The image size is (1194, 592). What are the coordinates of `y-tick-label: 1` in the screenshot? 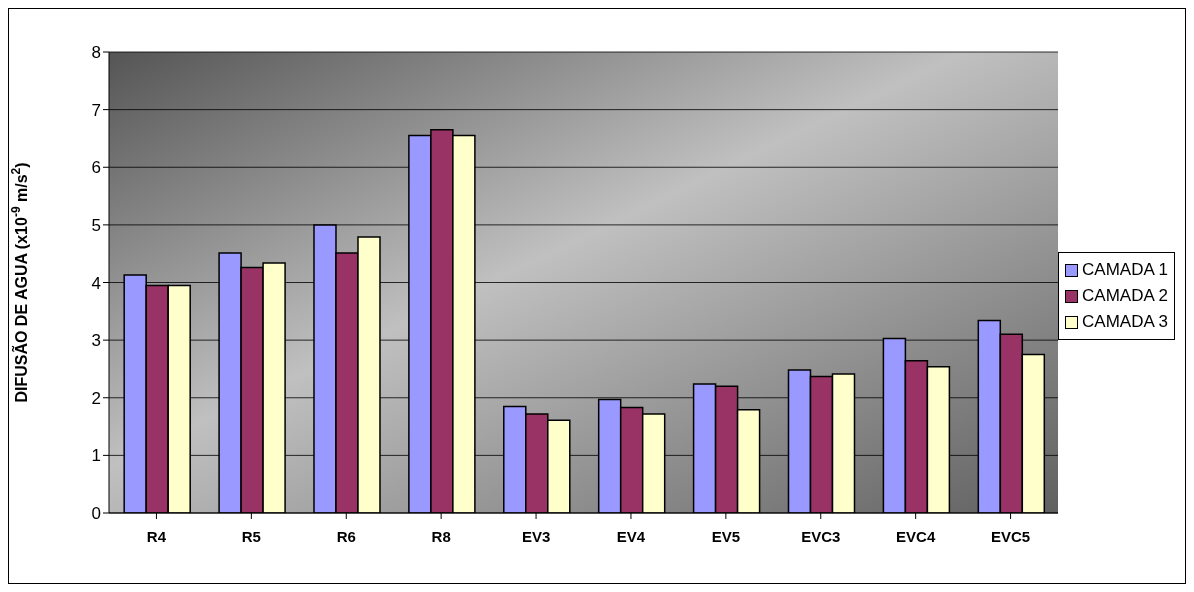 It's located at (96, 456).